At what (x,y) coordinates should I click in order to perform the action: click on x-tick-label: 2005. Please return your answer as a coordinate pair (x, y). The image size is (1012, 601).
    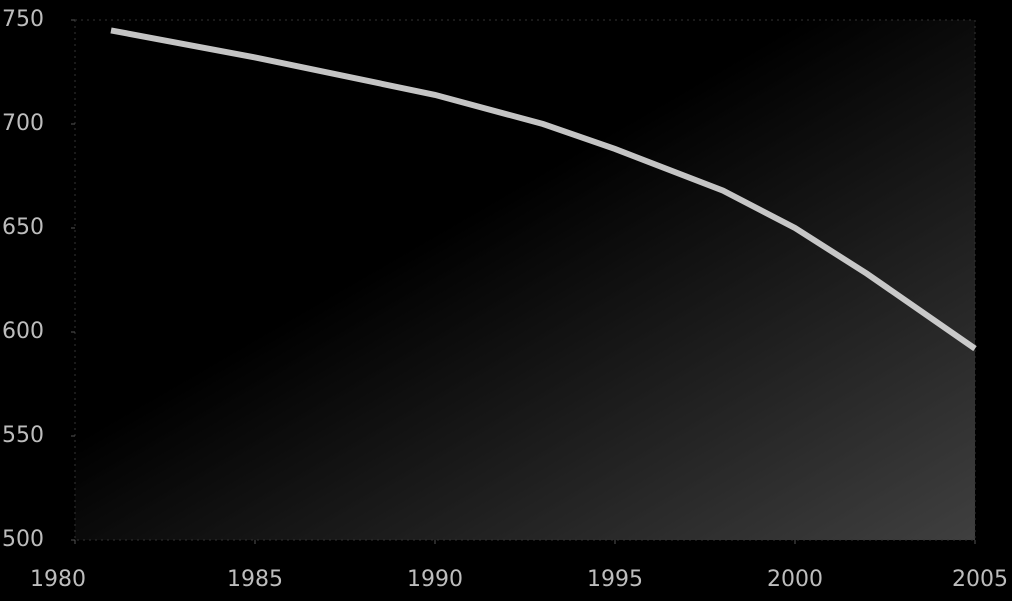
    Looking at the image, I should click on (980, 579).